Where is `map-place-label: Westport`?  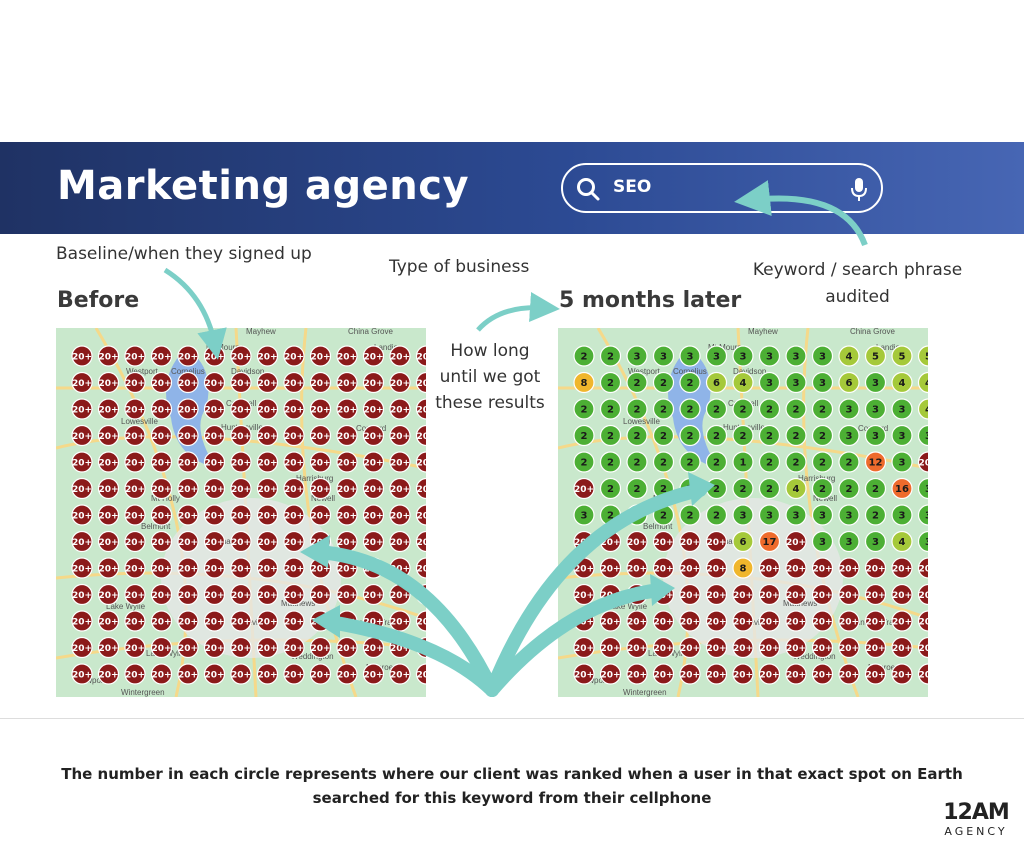 map-place-label: Westport is located at coordinates (644, 371).